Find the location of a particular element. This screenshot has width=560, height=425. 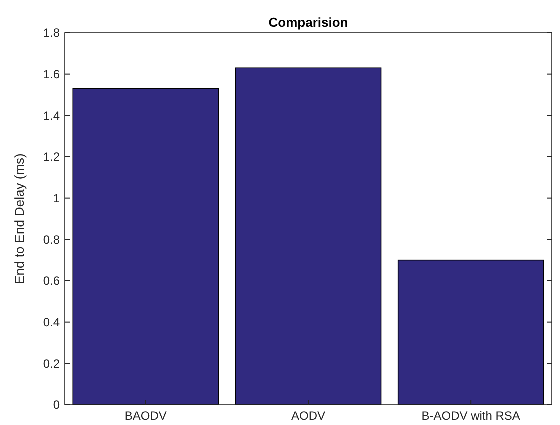

y-tick-label: 0.4 is located at coordinates (51, 323).